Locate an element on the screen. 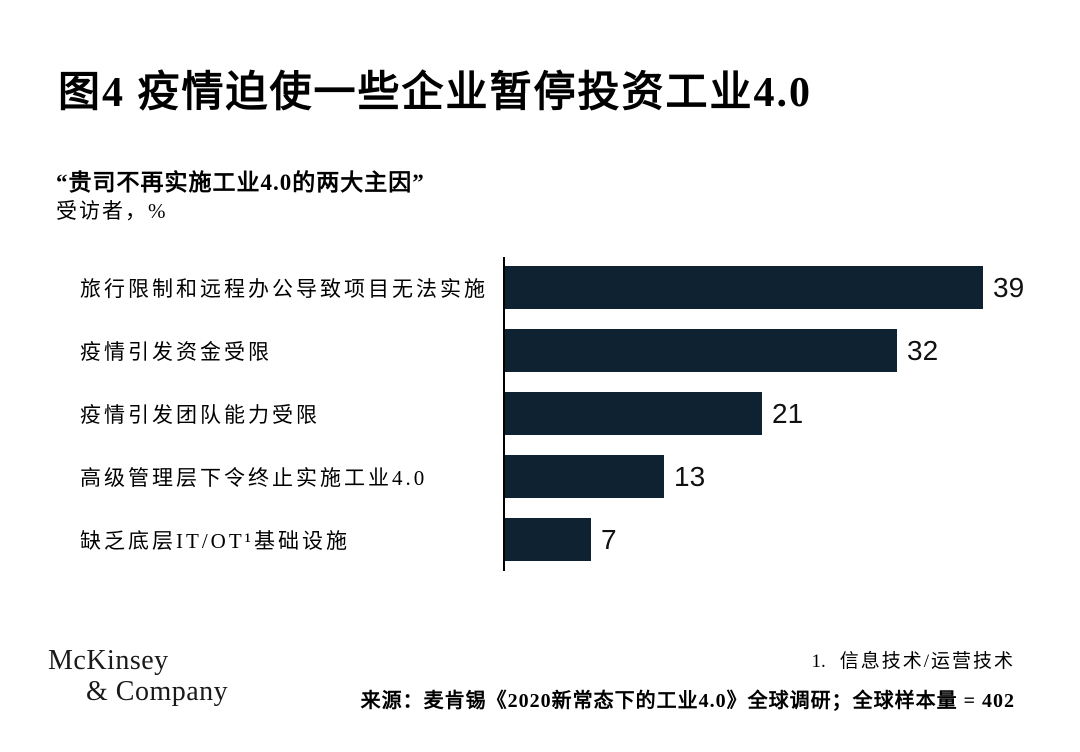 This screenshot has width=1080, height=752. bar-row: 高级管理层下令终止实施工业4.0 13 is located at coordinates (540, 476).